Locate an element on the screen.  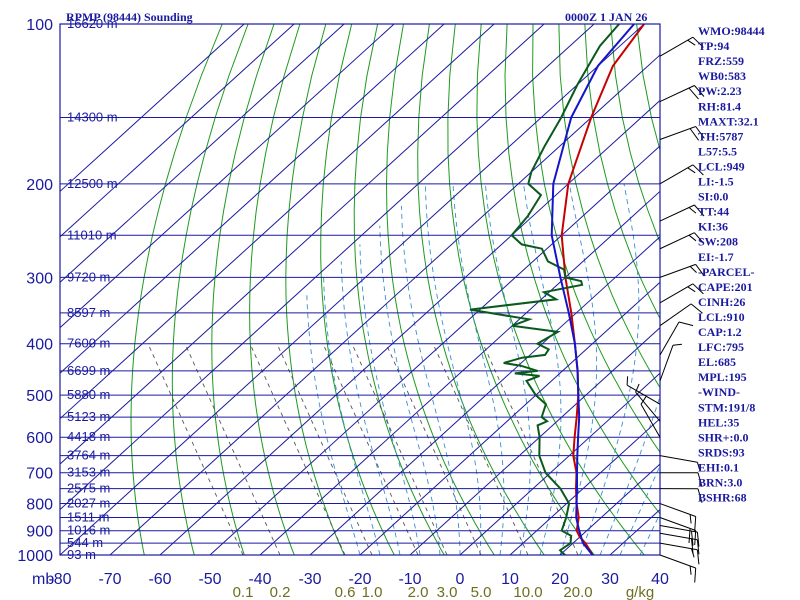
height-label: 1016 m is located at coordinates (88, 530).